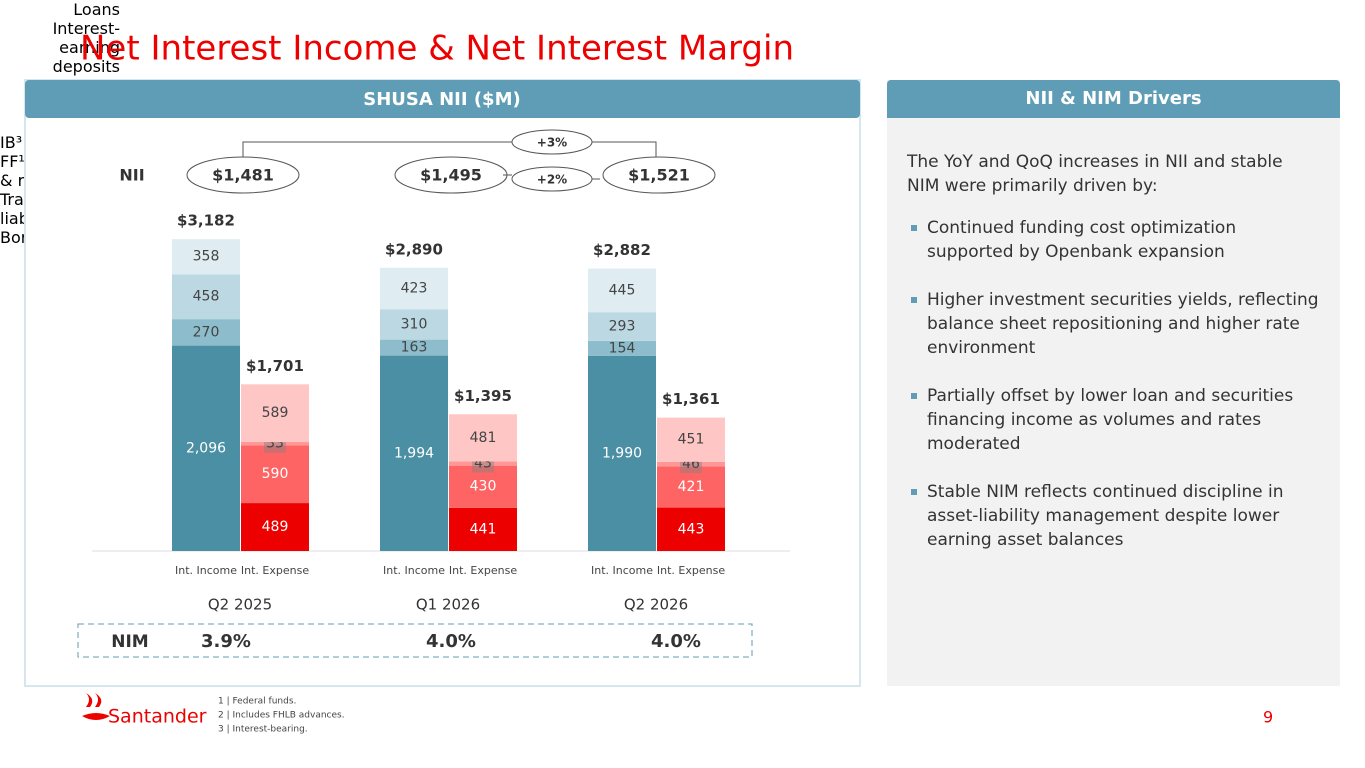 The height and width of the screenshot is (768, 1365). Describe the element at coordinates (96, 9) in the screenshot. I see `legend-label: Loans` at that location.